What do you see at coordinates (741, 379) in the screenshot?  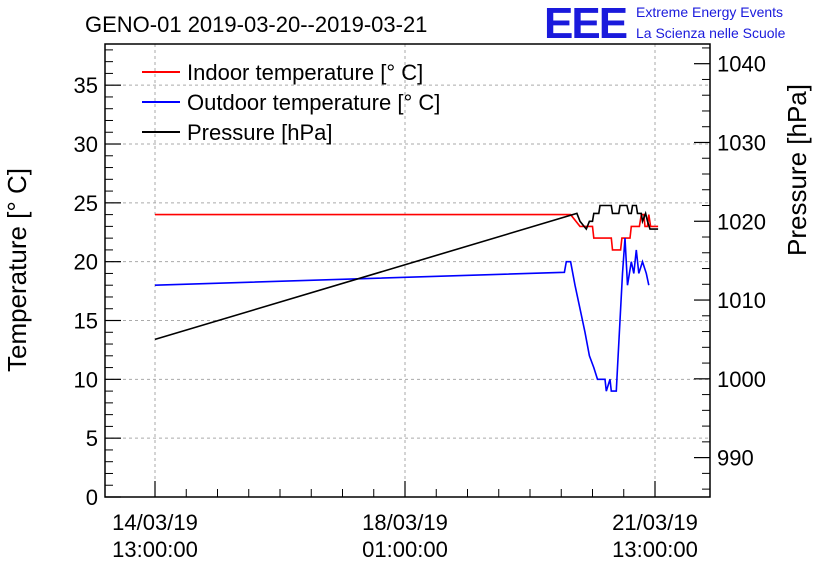 I see `right-y-tick-label: 1000` at bounding box center [741, 379].